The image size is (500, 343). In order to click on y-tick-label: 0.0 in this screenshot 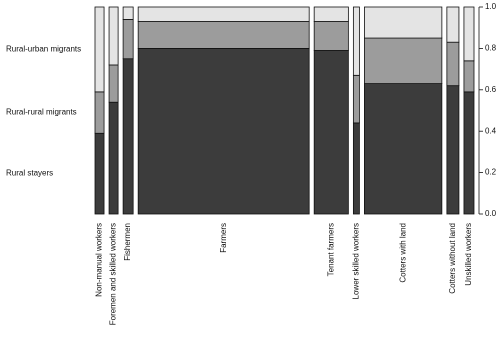, I will do `click(491, 213)`.